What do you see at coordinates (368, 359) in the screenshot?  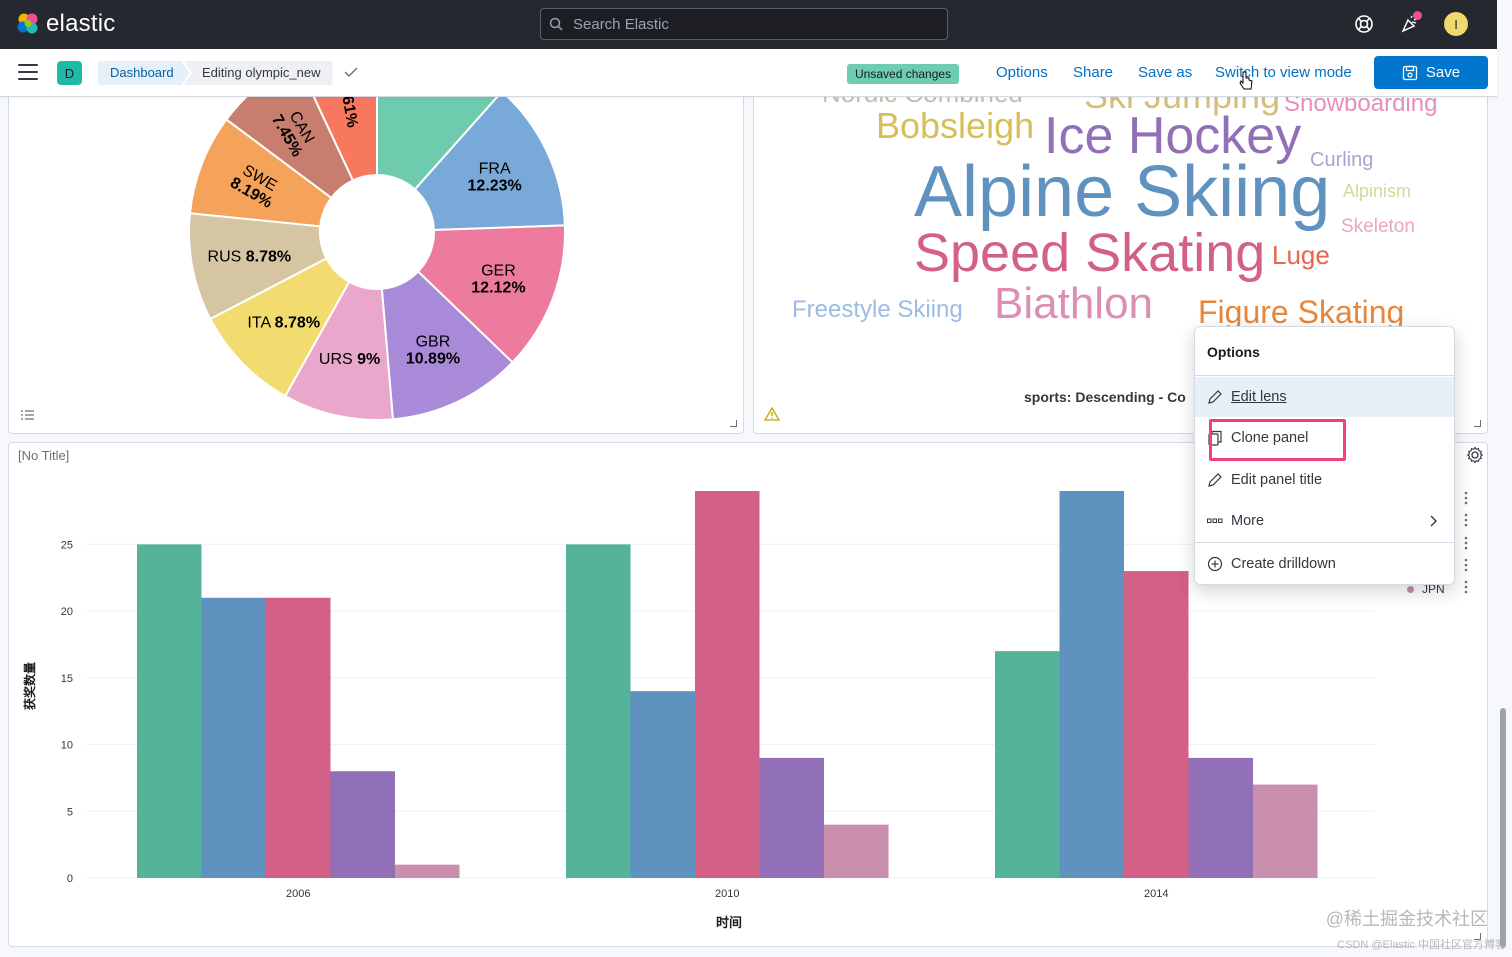 I see `pie-label-pct: 9%` at bounding box center [368, 359].